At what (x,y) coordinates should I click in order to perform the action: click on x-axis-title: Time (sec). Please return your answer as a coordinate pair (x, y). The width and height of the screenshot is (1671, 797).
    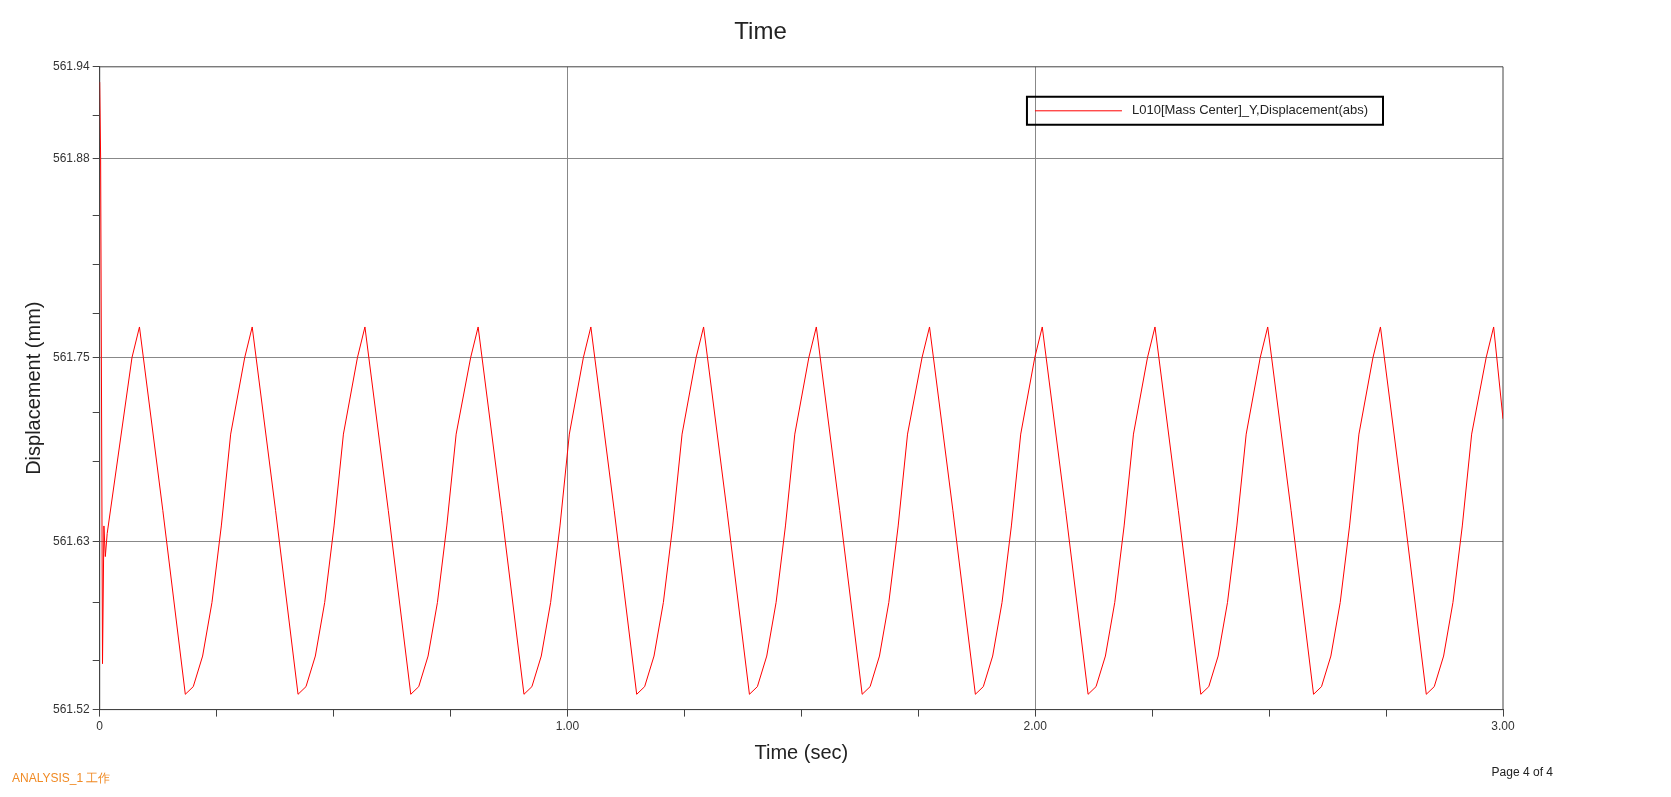
    Looking at the image, I should click on (801, 751).